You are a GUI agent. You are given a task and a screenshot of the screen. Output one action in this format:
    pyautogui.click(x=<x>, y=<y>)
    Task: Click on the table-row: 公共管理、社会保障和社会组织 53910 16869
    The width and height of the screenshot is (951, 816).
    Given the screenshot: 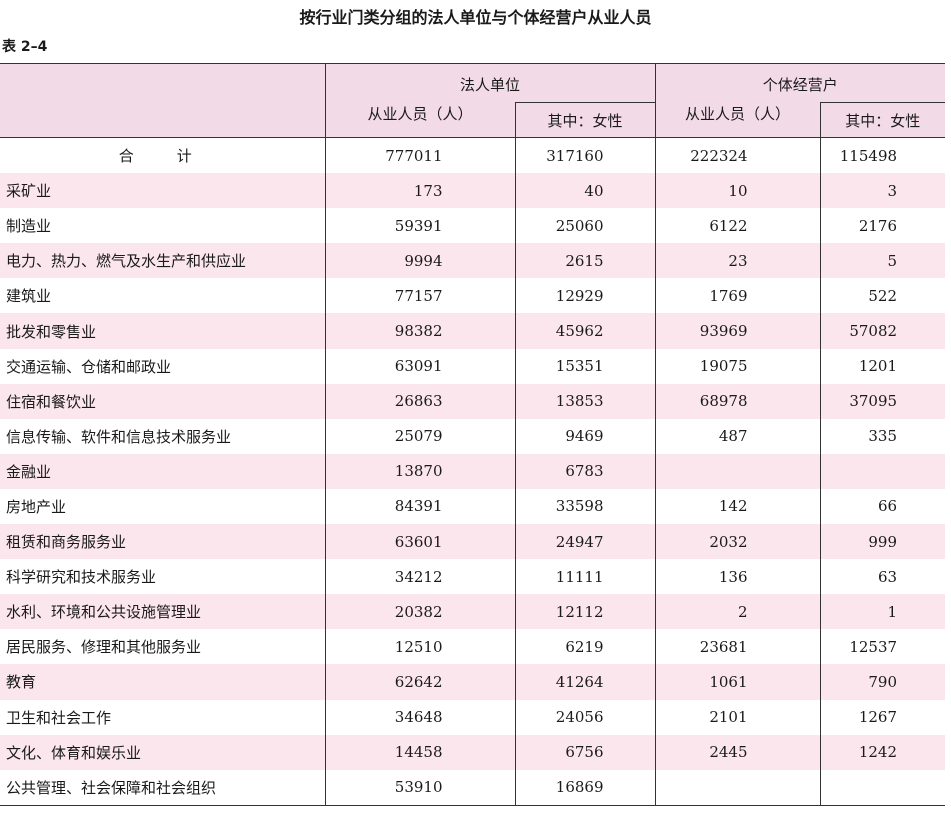 What is the action you would take?
    pyautogui.click(x=473, y=787)
    